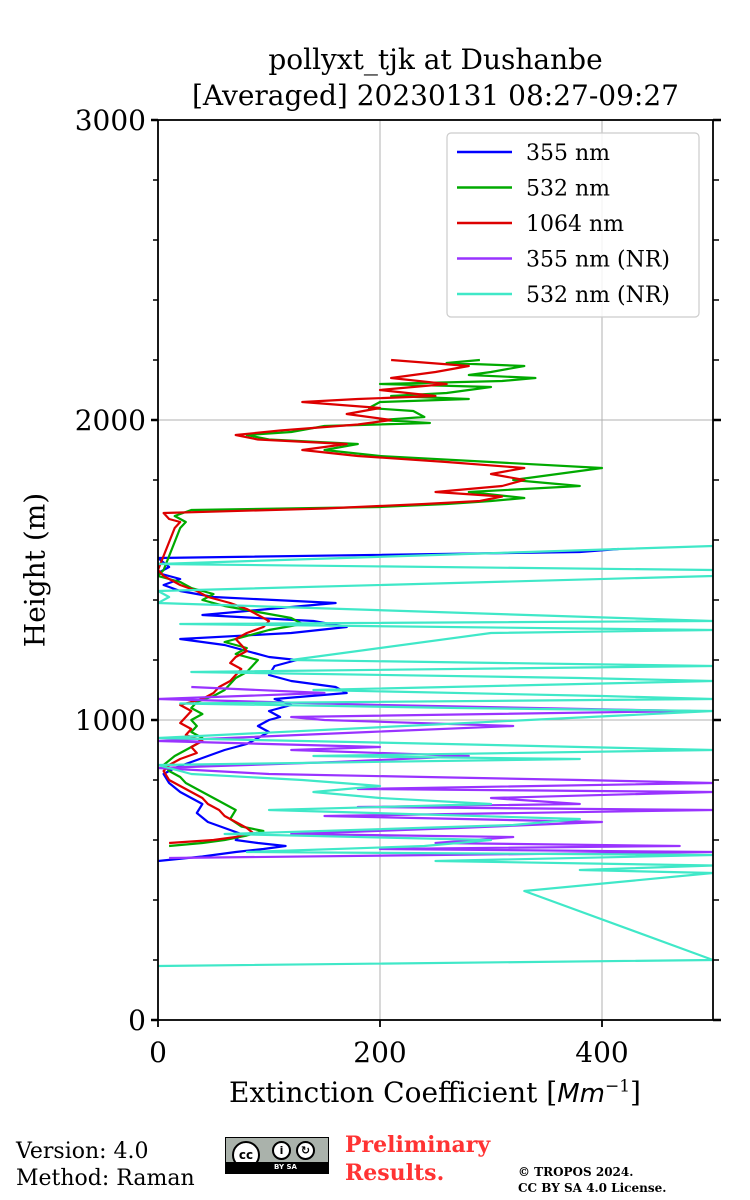  What do you see at coordinates (592, 1180) in the screenshot?
I see `copyright-notice: © TROPOS 2024. CC BY SA 4.0 License.` at bounding box center [592, 1180].